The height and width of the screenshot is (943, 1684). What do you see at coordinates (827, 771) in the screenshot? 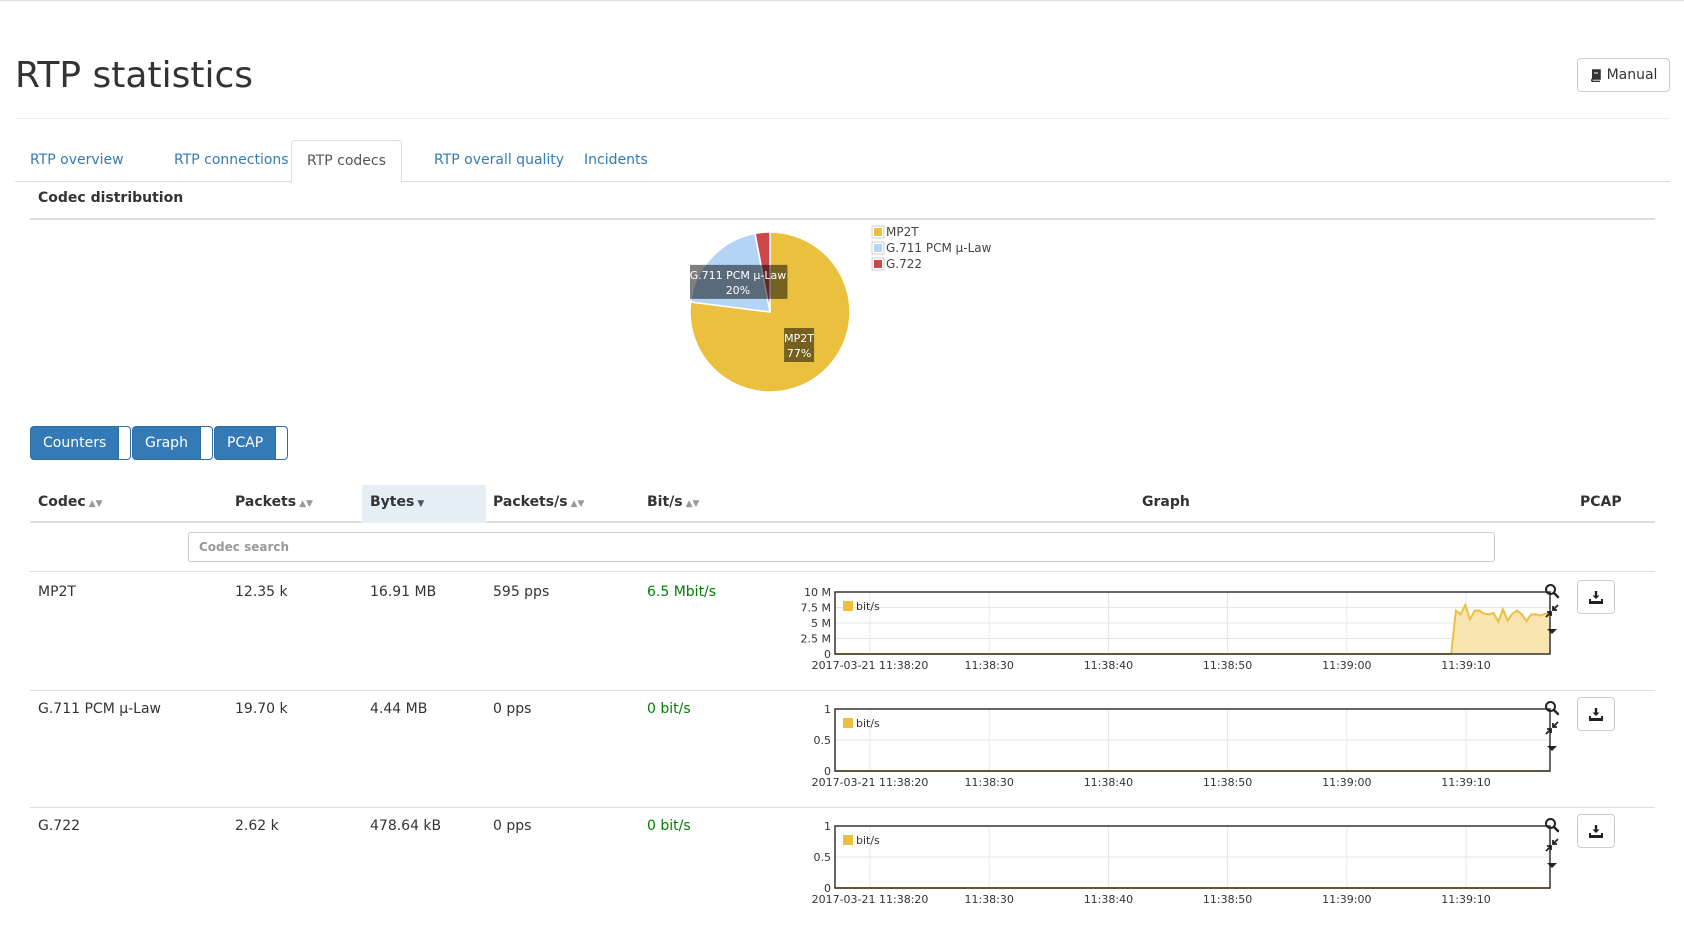
I see `y-tick-label: 0` at bounding box center [827, 771].